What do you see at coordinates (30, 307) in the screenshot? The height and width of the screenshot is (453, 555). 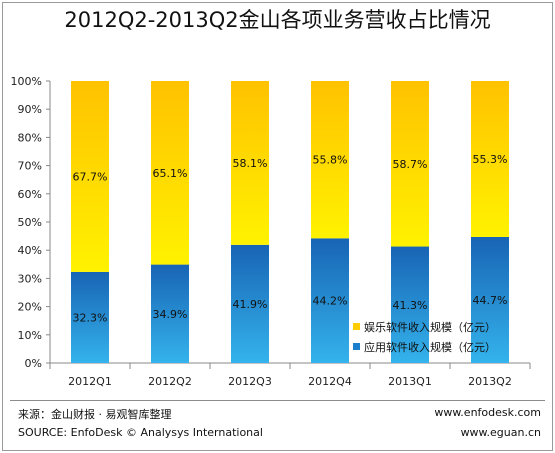 I see `y-tick-label: 20%` at bounding box center [30, 307].